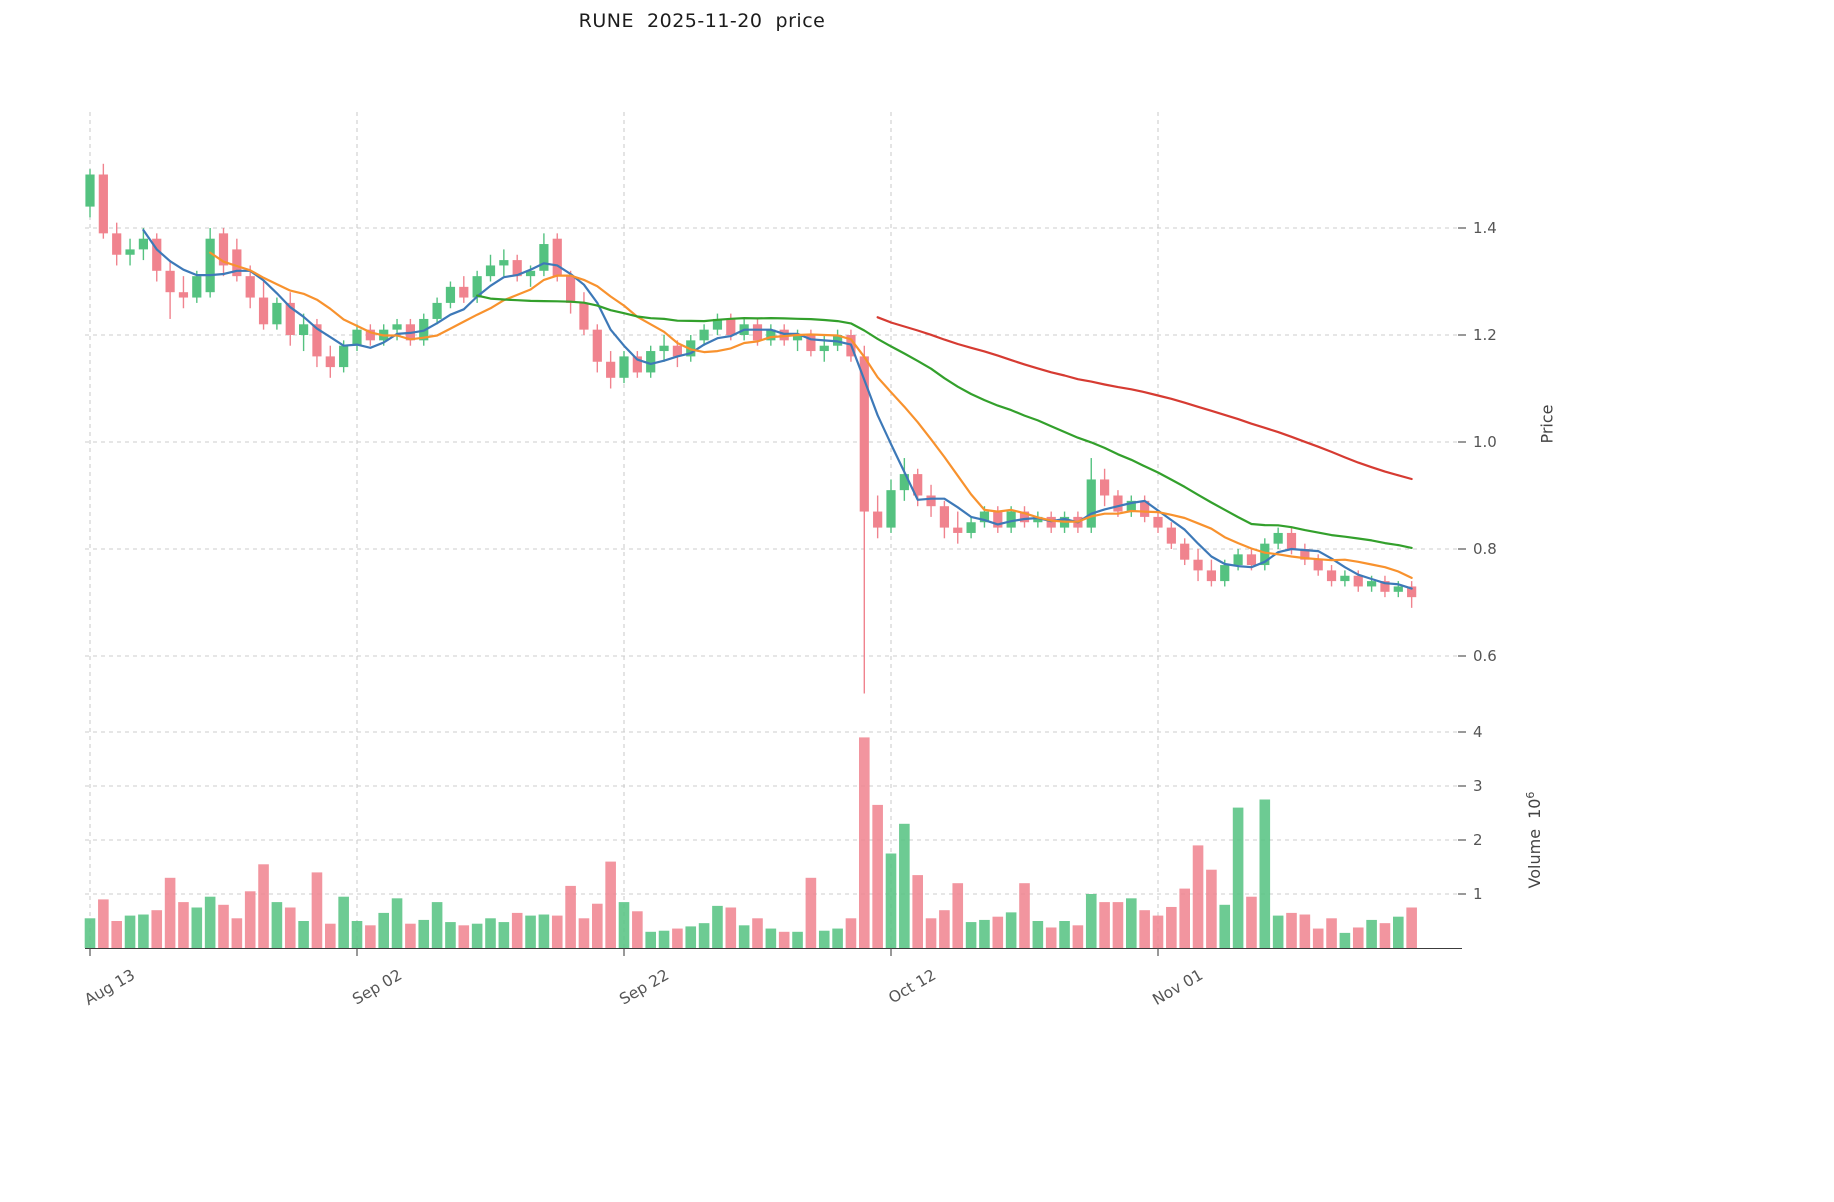 This screenshot has height=1202, width=1834. What do you see at coordinates (1478, 894) in the screenshot?
I see `volume-tick-label: 1` at bounding box center [1478, 894].